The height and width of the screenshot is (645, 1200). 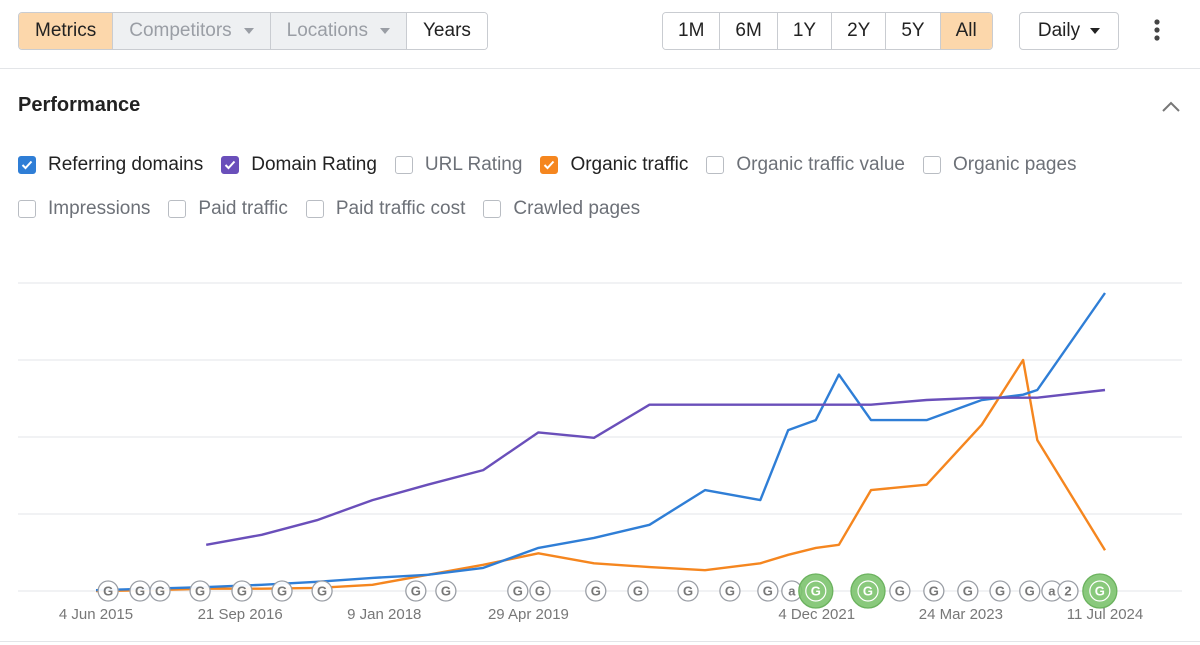 I want to click on tab-label: Competitors, so click(x=180, y=30).